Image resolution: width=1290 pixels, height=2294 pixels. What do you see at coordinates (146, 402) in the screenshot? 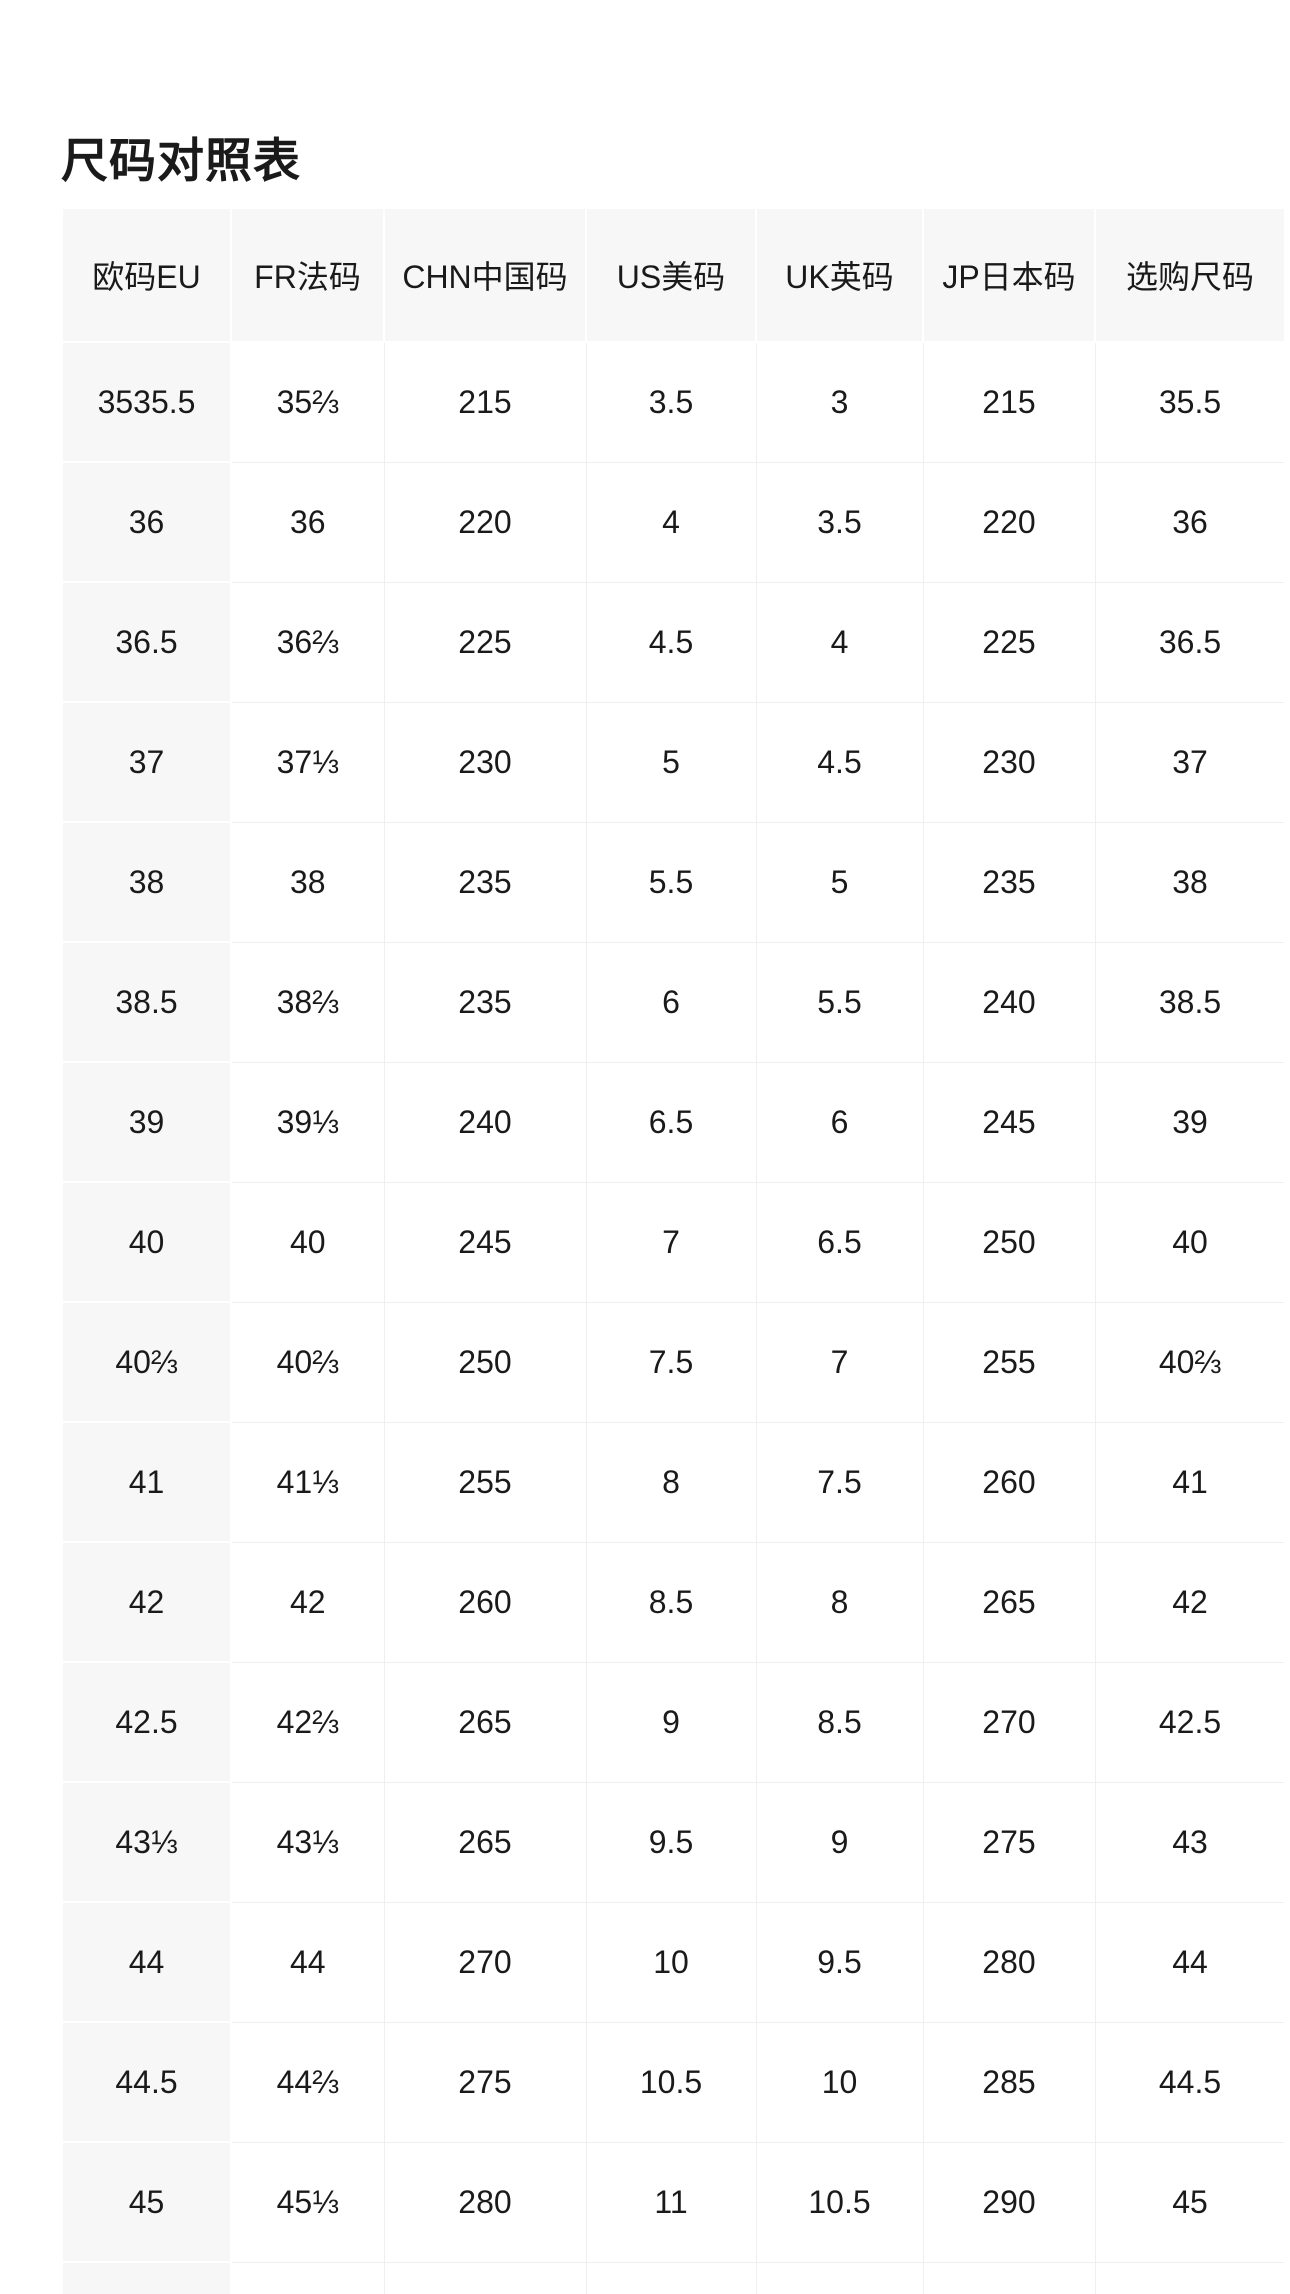
I see `table-cell: 3535.5` at bounding box center [146, 402].